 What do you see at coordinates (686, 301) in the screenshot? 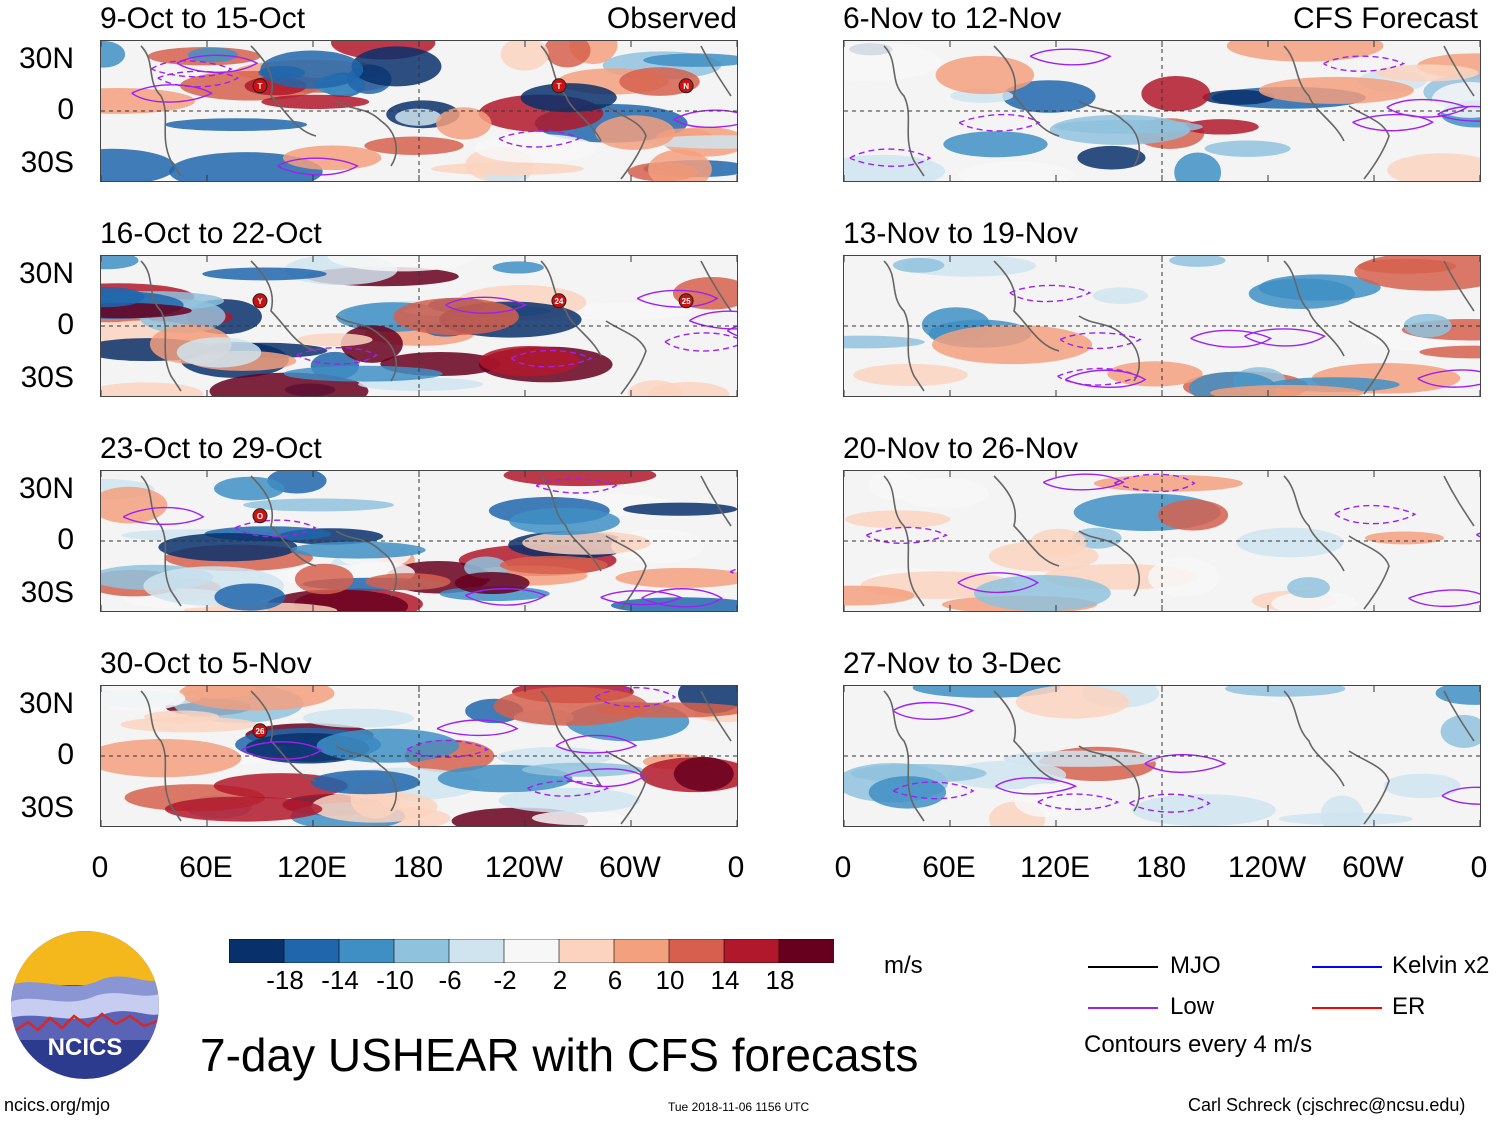
I see `tropical-cyclone-icon: 25` at bounding box center [686, 301].